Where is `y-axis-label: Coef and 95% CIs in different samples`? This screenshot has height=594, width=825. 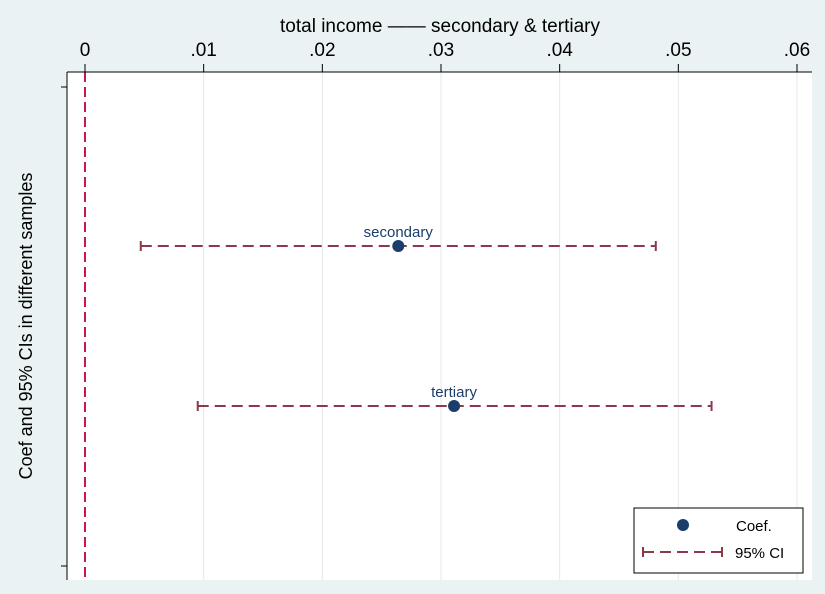
y-axis-label: Coef and 95% CIs in different samples is located at coordinates (26, 326).